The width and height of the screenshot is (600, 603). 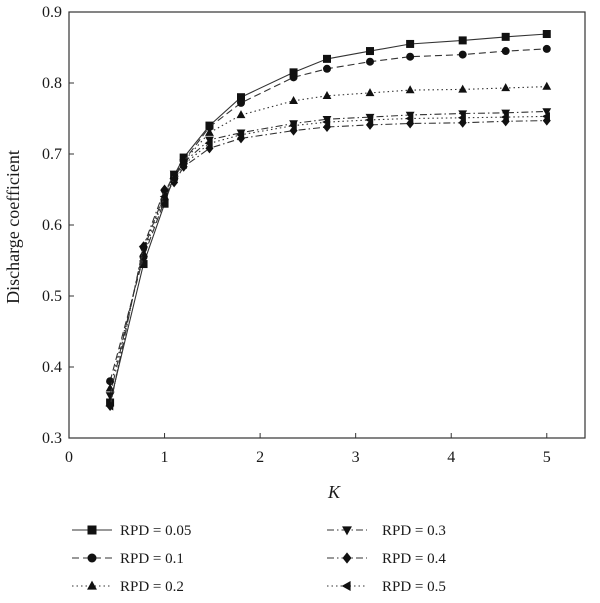 I want to click on y-tick-label: 0.8, so click(x=52, y=83).